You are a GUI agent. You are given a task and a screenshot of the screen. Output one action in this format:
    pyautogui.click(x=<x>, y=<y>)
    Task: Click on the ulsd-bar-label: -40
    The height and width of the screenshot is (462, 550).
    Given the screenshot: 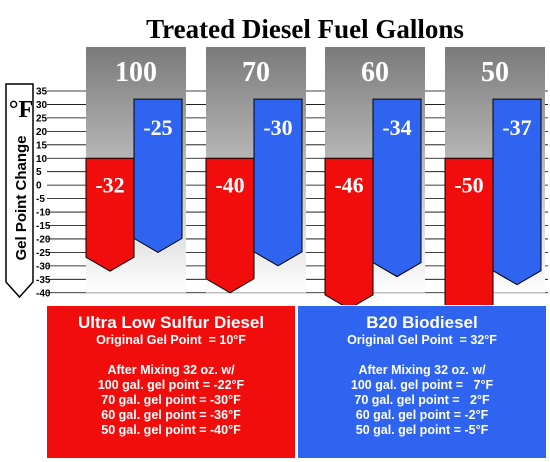 What is the action you would take?
    pyautogui.click(x=229, y=184)
    